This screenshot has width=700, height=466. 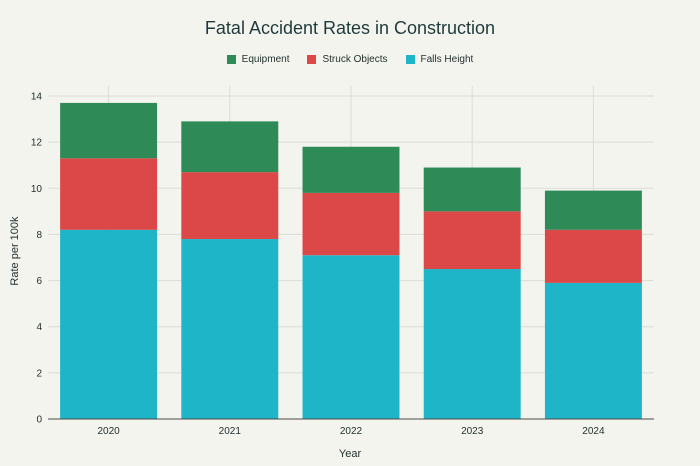 What do you see at coordinates (39, 327) in the screenshot?
I see `y-tick-label: 4` at bounding box center [39, 327].